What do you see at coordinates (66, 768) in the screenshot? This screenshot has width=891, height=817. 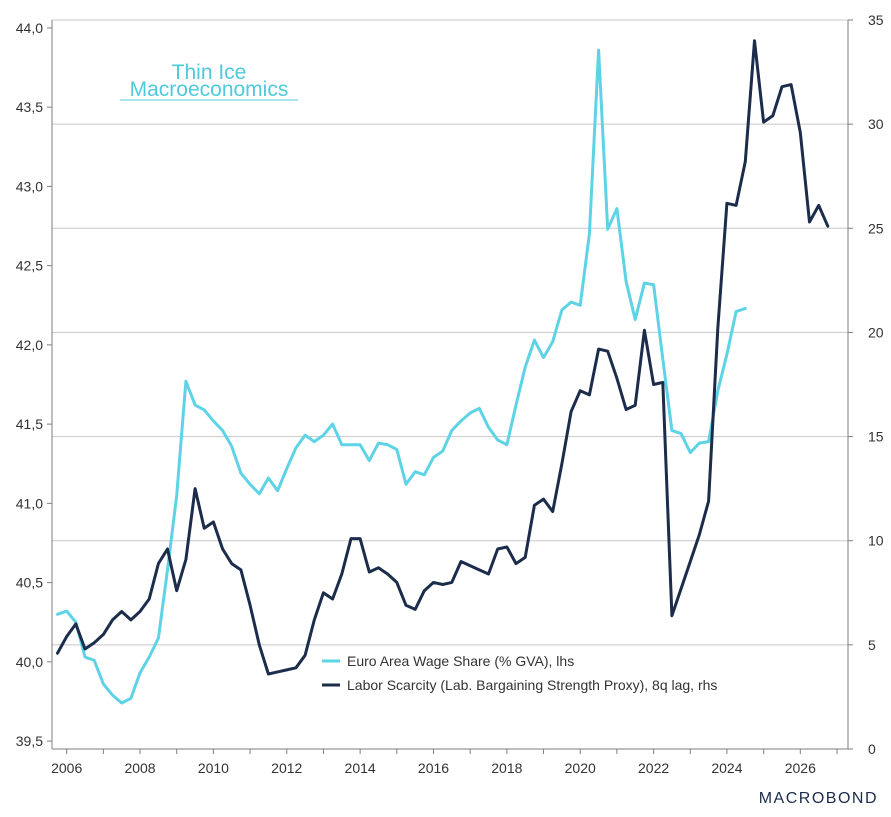 I see `x-tick-label: 2006` at bounding box center [66, 768].